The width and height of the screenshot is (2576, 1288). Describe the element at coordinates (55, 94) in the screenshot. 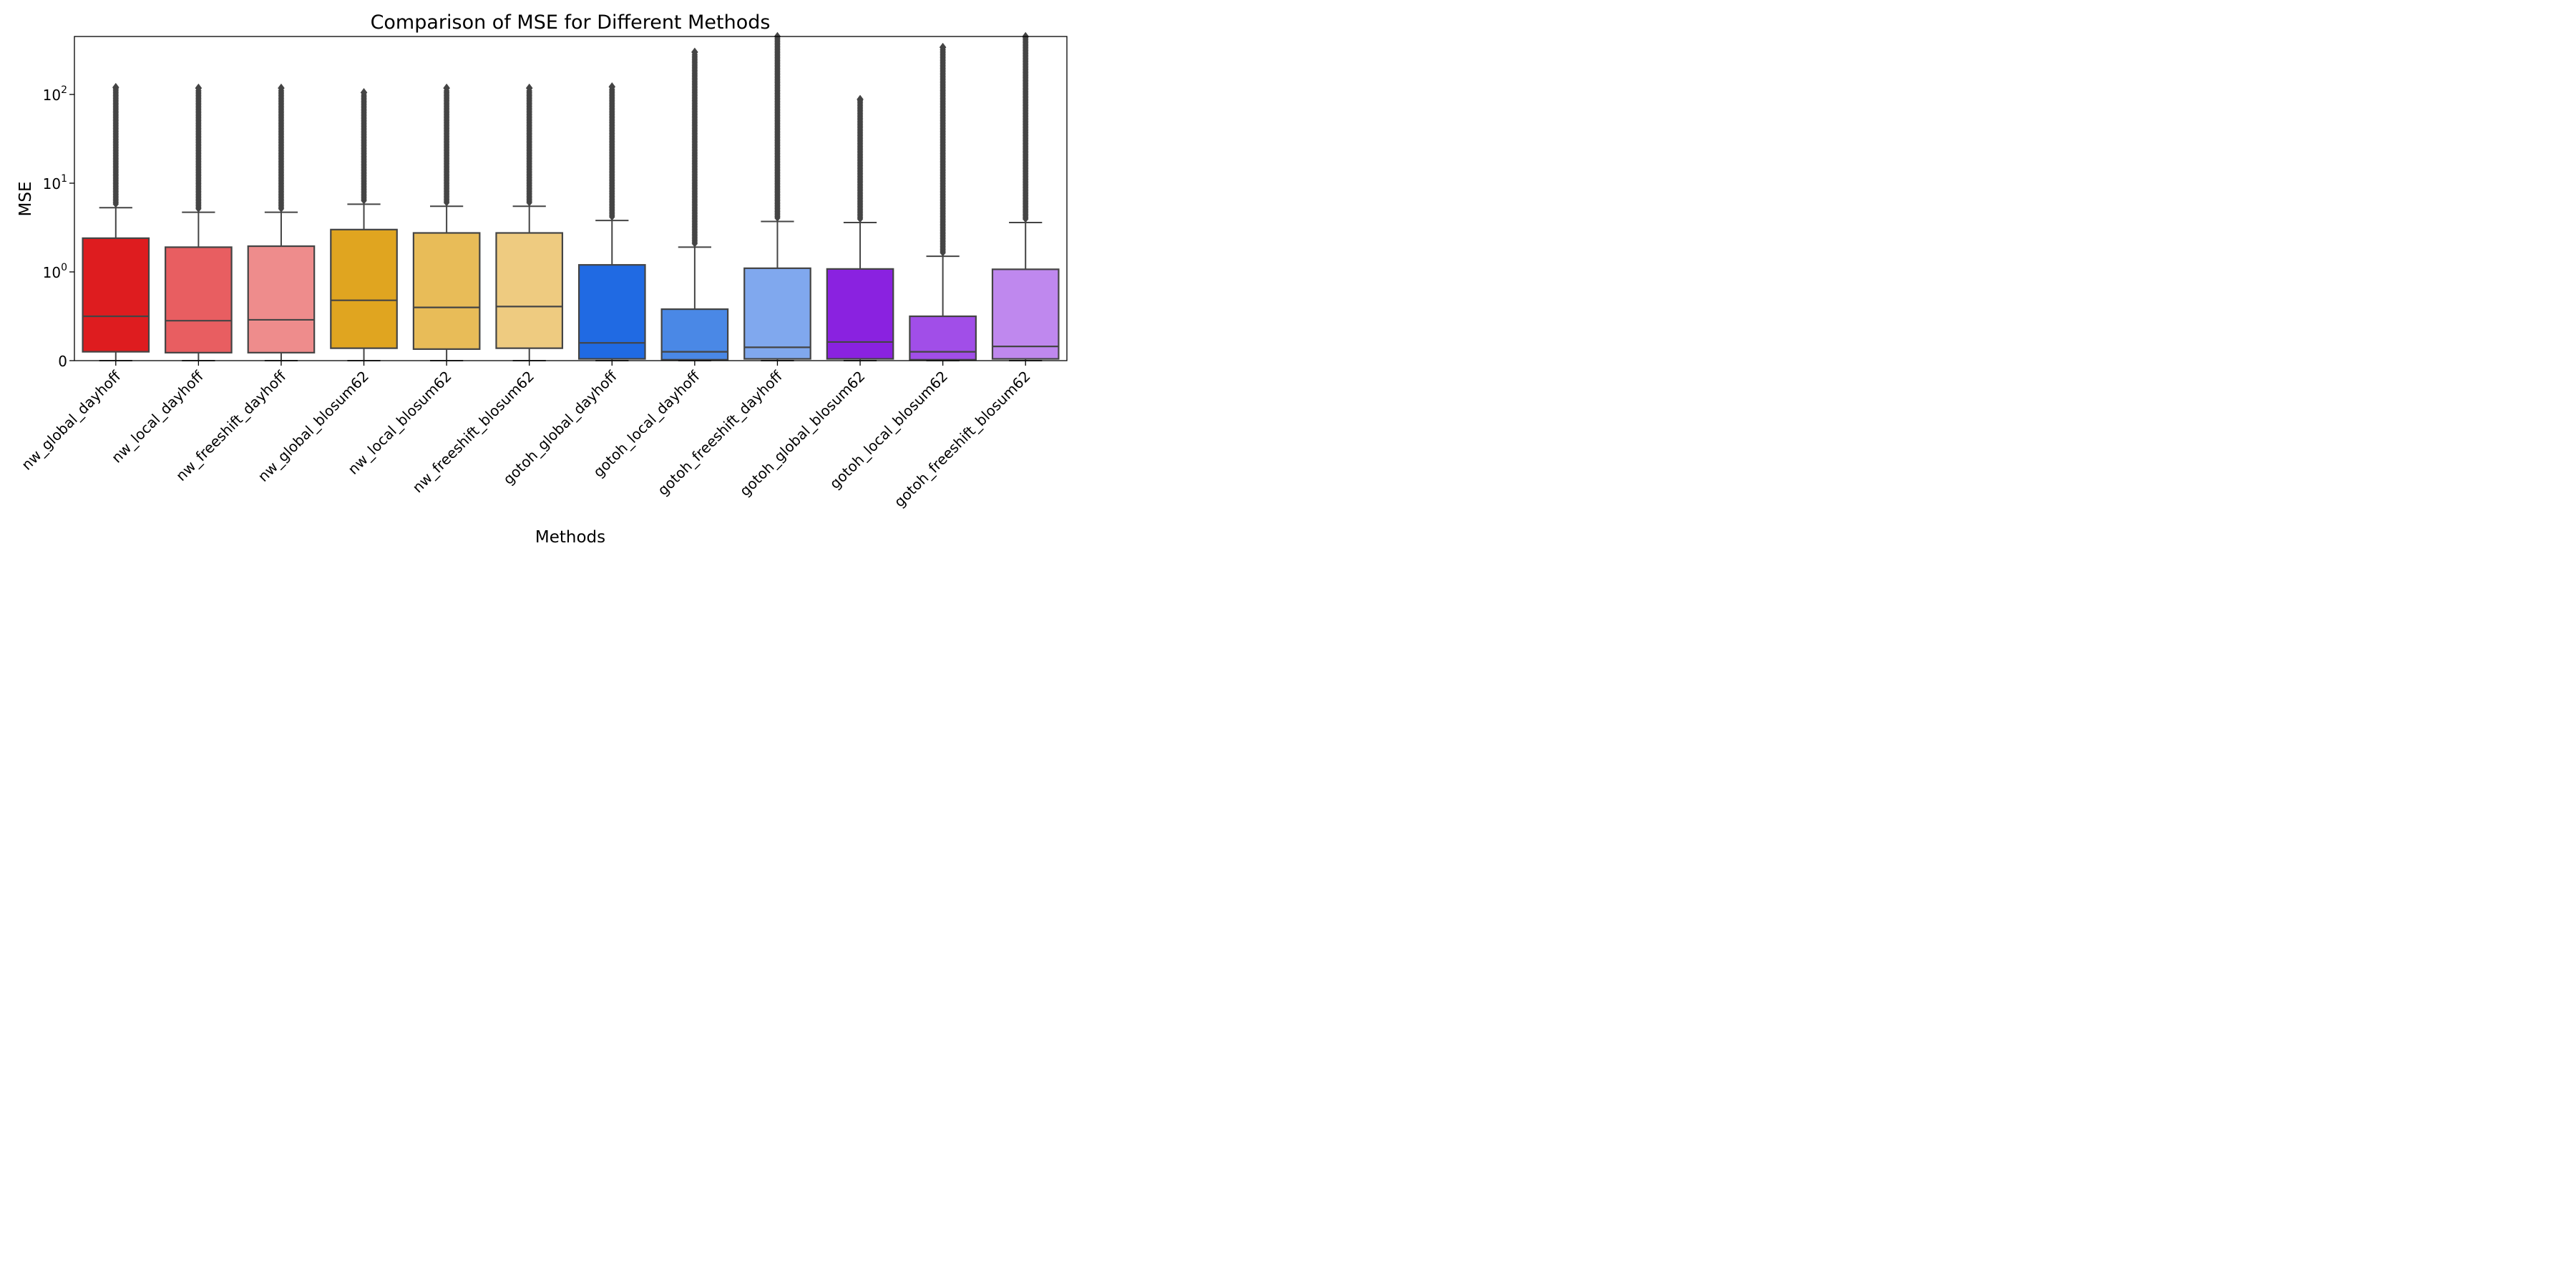

I see `y-tick-label: 10²` at that location.